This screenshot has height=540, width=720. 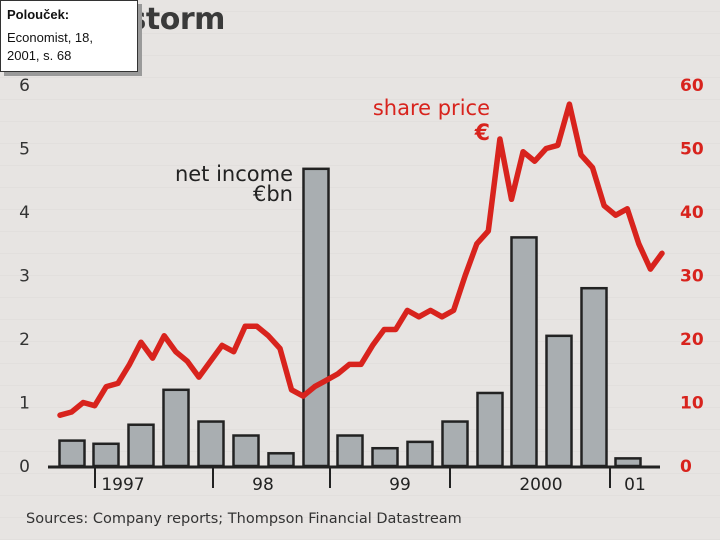 What do you see at coordinates (400, 485) in the screenshot?
I see `x-axis-tick-label-2: 99` at bounding box center [400, 485].